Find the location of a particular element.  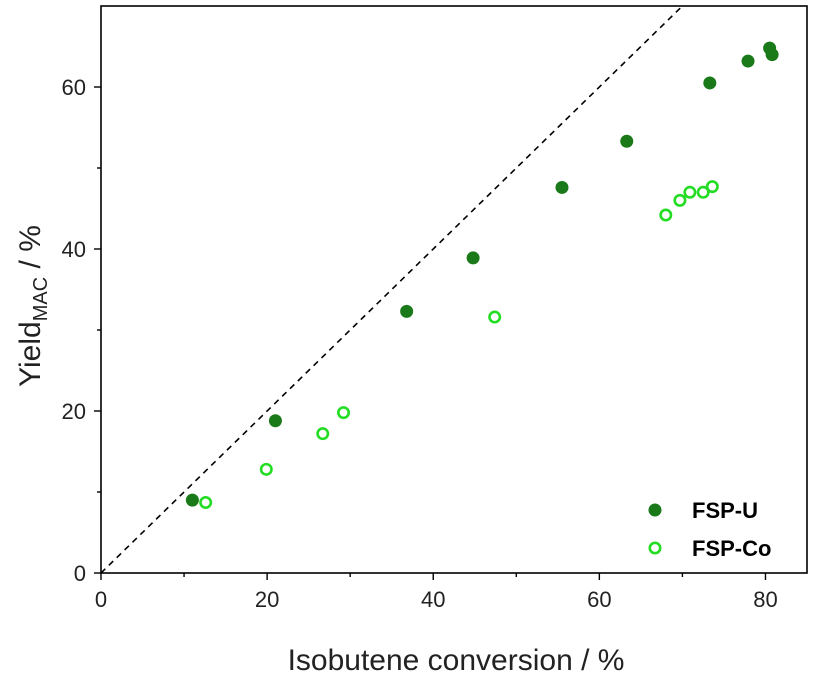

legend-label: FSP-U is located at coordinates (725, 510).